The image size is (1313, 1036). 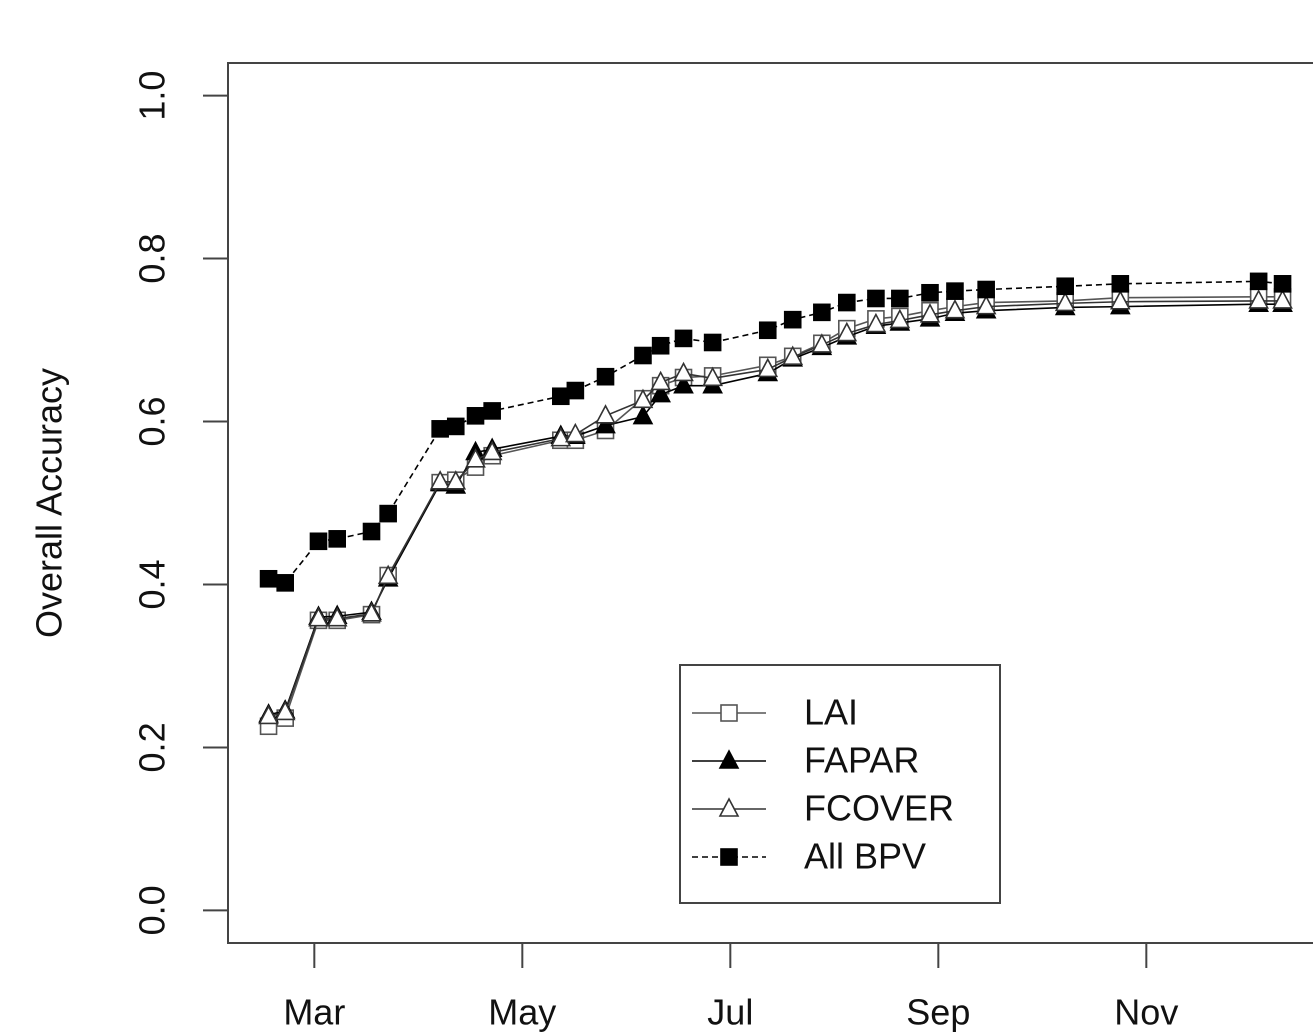 What do you see at coordinates (152, 747) in the screenshot?
I see `y-tick-label: 0.2` at bounding box center [152, 747].